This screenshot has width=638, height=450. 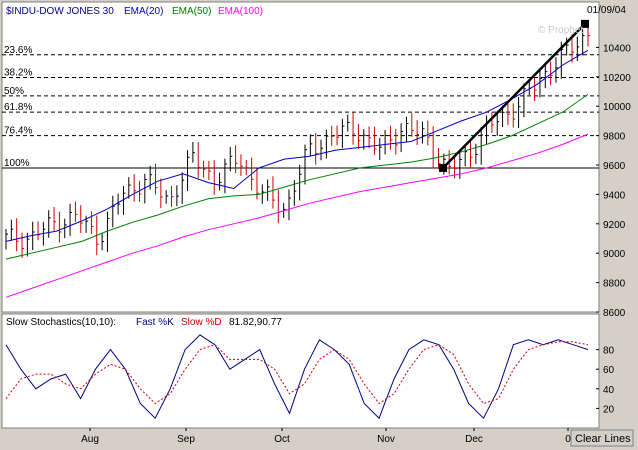 I want to click on watermark: © Prophet, so click(x=560, y=30).